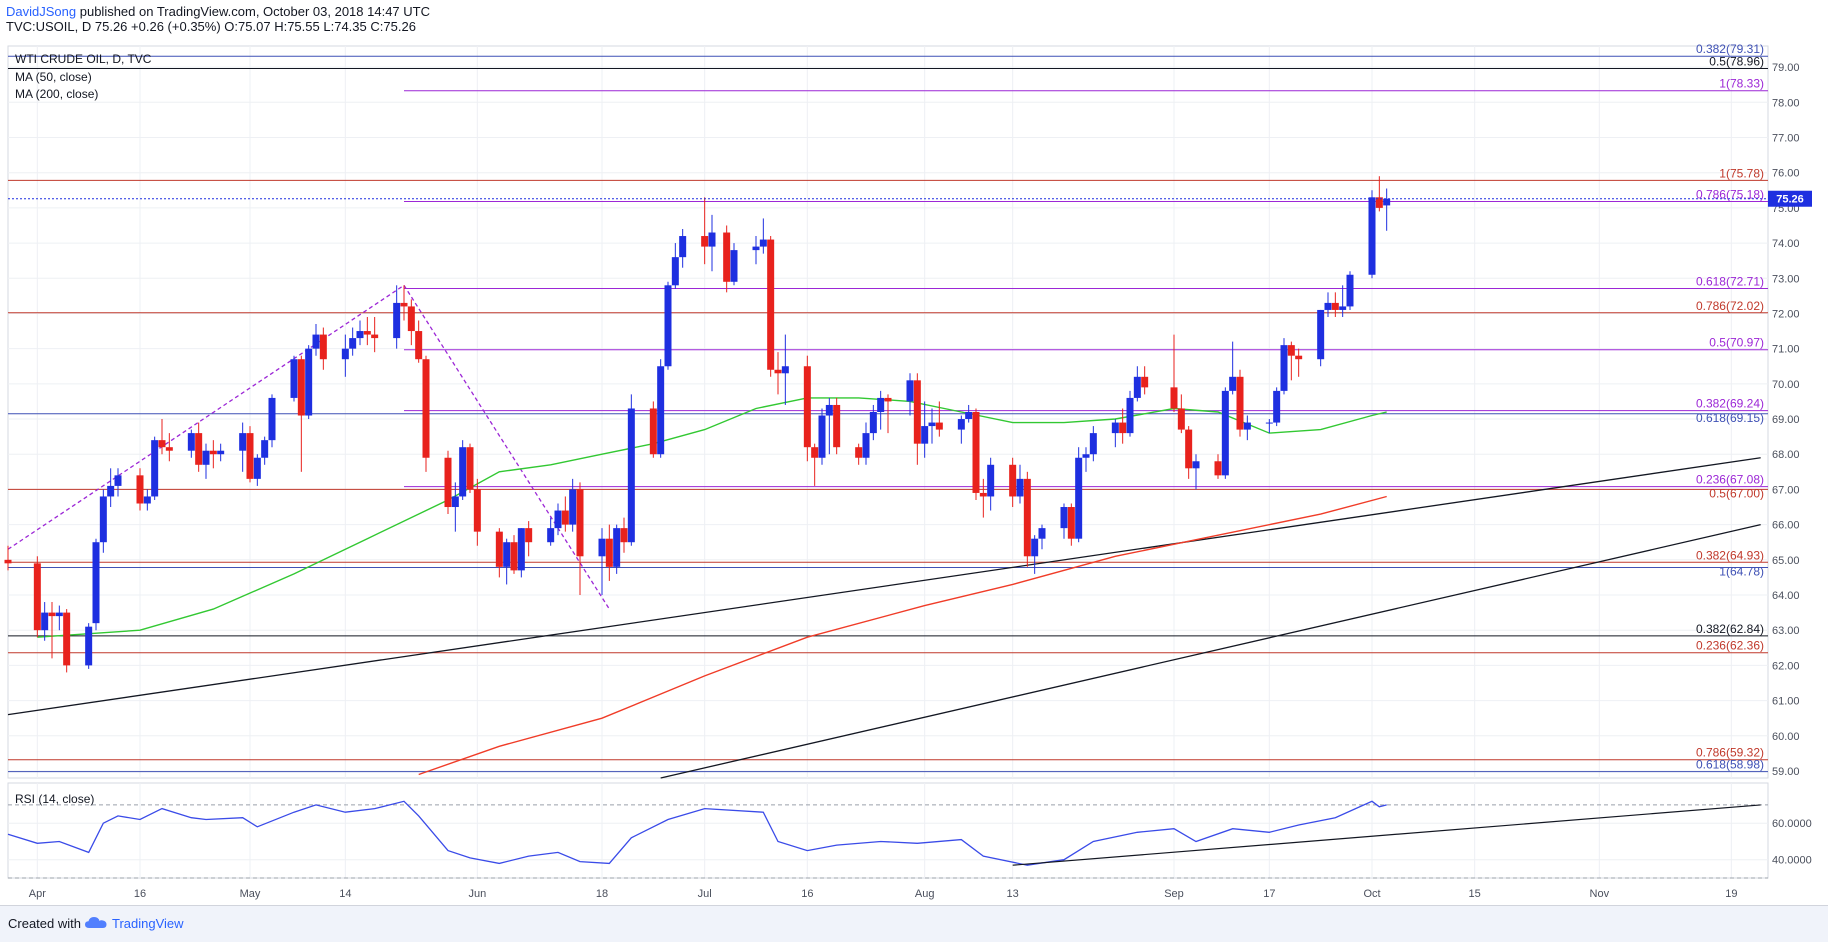 The width and height of the screenshot is (1828, 942). Describe the element at coordinates (477, 894) in the screenshot. I see `x-tick-label: Jun` at that location.